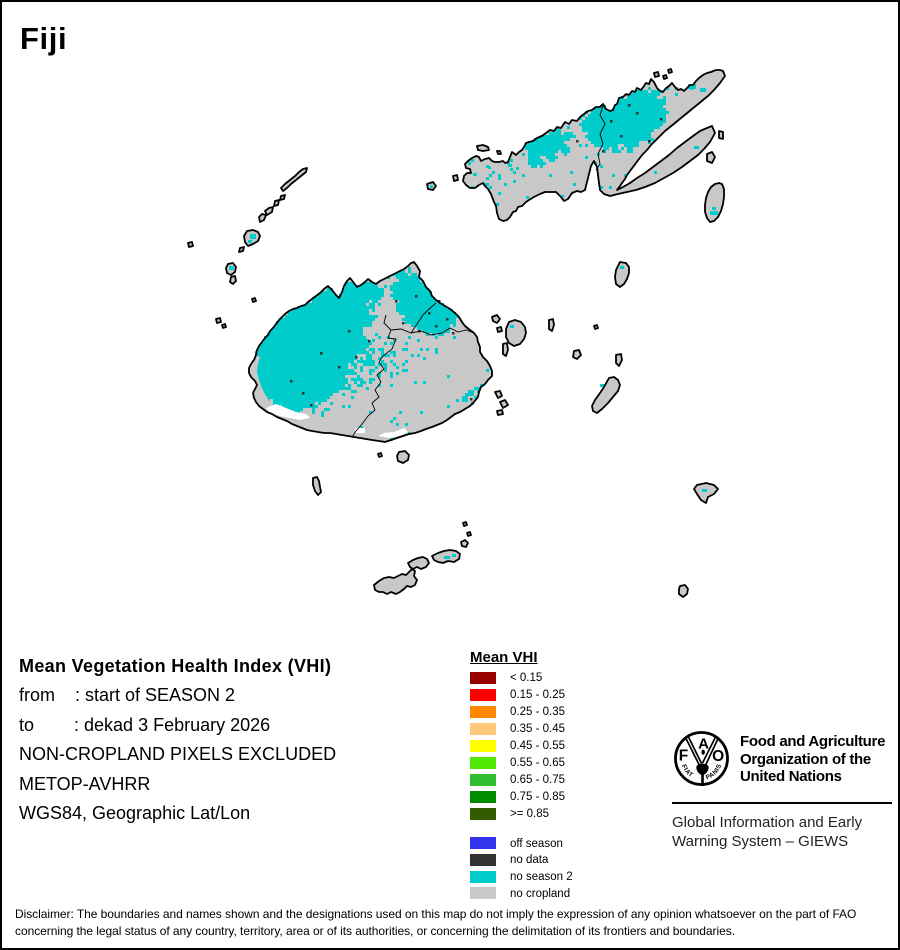 This screenshot has width=900, height=950. What do you see at coordinates (703, 744) in the screenshot?
I see `svg-text: A` at bounding box center [703, 744].